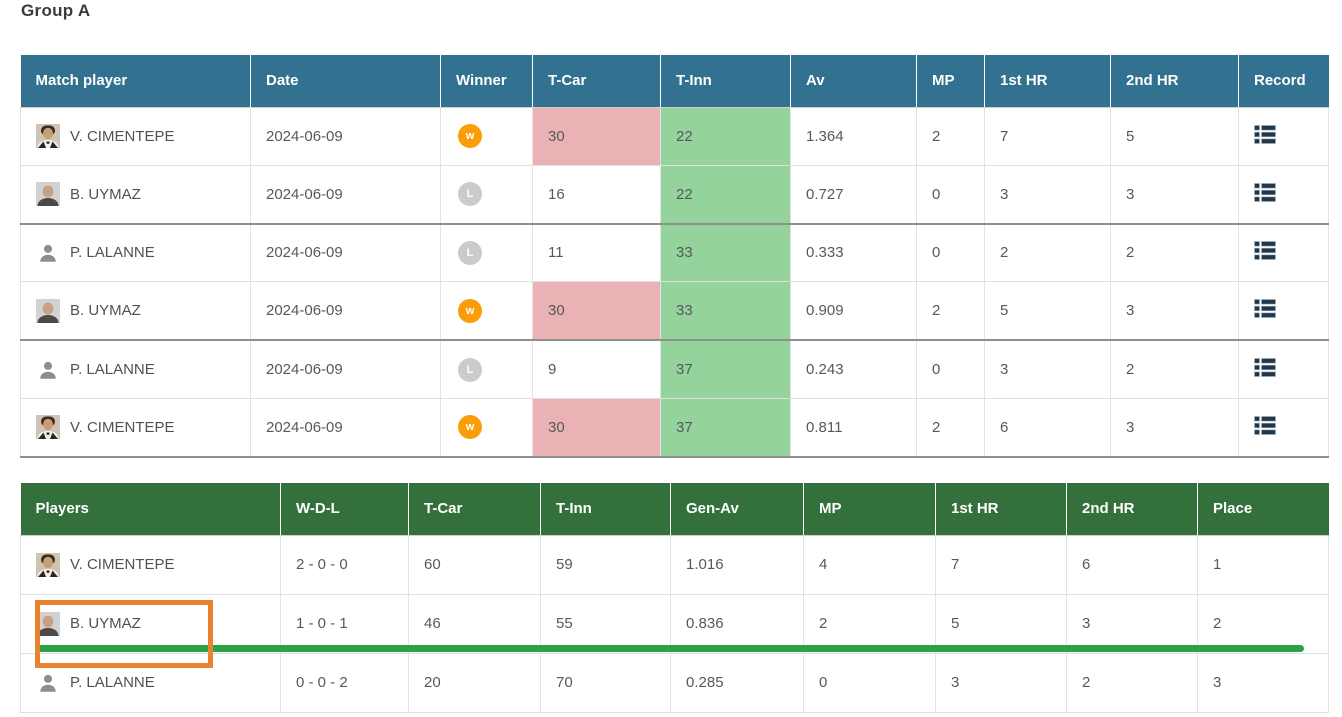 The width and height of the screenshot is (1342, 717). I want to click on t-car-cell: 16, so click(596, 195).